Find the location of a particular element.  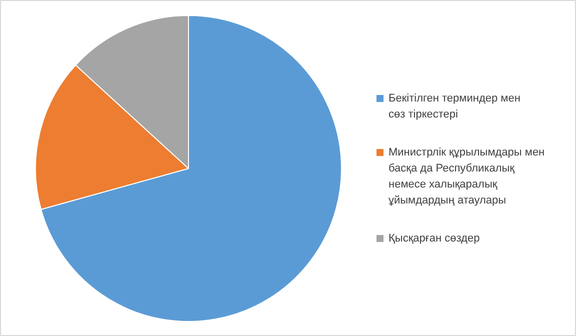

legend-label: Министрлік құрылымдары мен басқа да Республикалық немесе халықаралық ұйымдардың атаулары is located at coordinates (466, 176).